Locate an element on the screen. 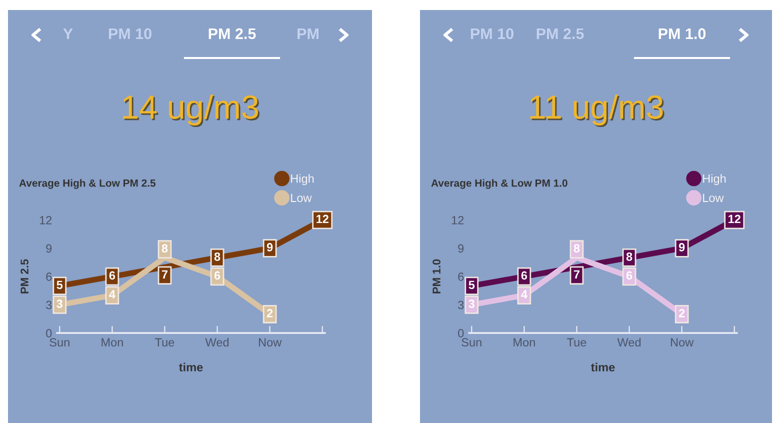 This screenshot has height=423, width=775. chart-subtitle: 11 ug/m3 is located at coordinates (598, 112).